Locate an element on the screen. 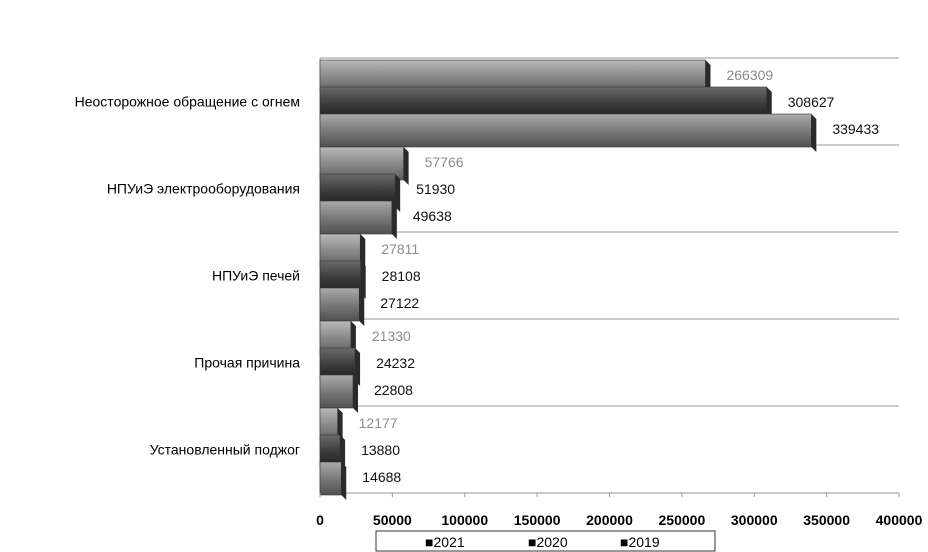 The height and width of the screenshot is (552, 928). value-label-2021: 57766 is located at coordinates (444, 162).